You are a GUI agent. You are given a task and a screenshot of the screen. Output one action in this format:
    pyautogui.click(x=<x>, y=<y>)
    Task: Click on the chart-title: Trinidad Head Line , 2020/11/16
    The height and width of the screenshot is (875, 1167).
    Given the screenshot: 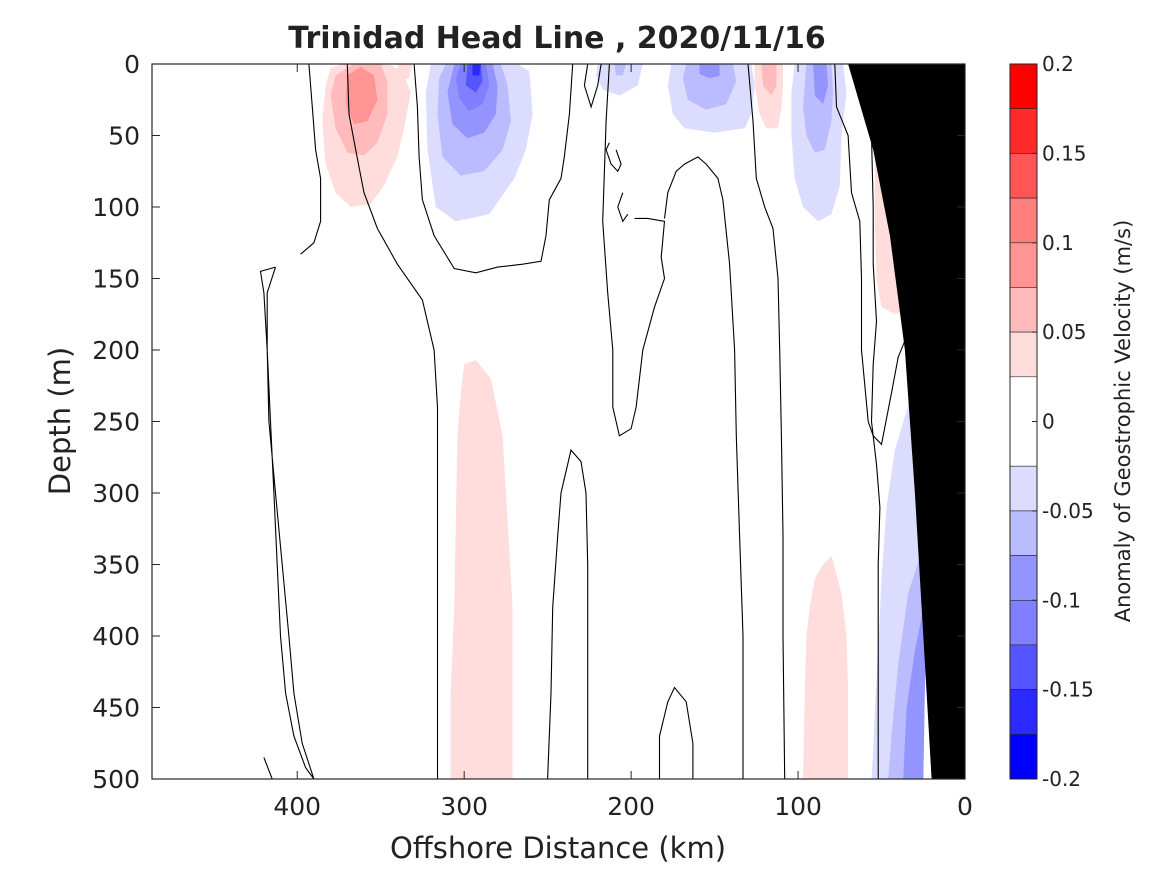 What is the action you would take?
    pyautogui.click(x=556, y=38)
    